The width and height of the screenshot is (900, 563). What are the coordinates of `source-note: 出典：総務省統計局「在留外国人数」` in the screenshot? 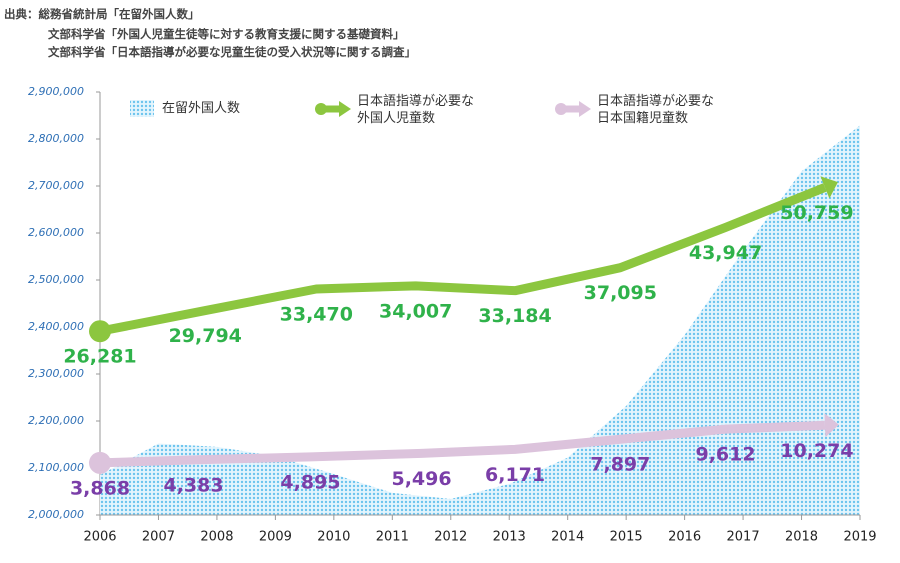 It's located at (102, 14).